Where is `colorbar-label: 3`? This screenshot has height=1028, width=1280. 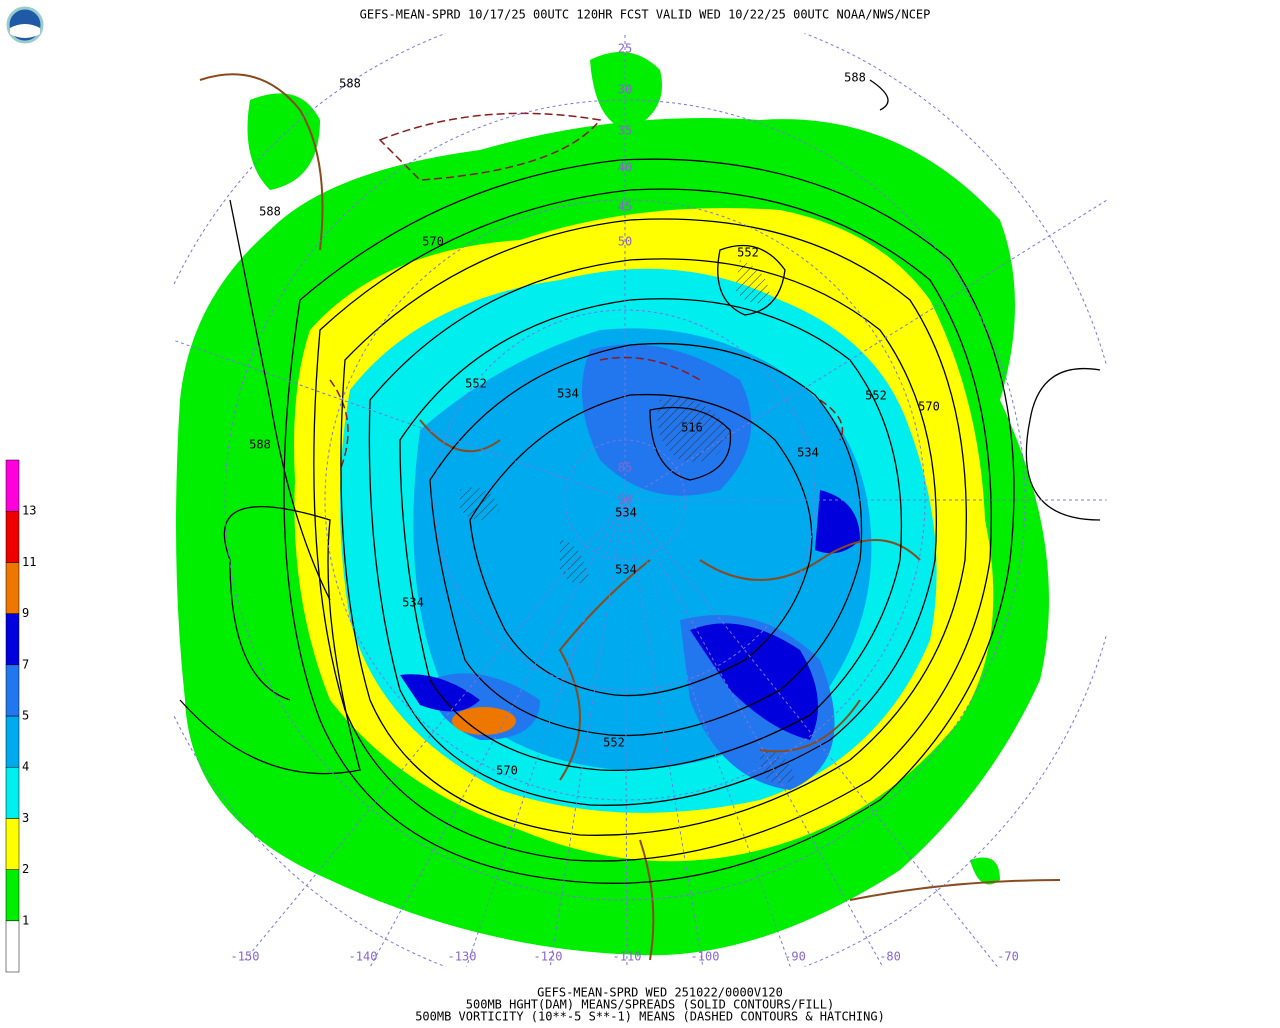
colorbar-label: 3 is located at coordinates (25, 818).